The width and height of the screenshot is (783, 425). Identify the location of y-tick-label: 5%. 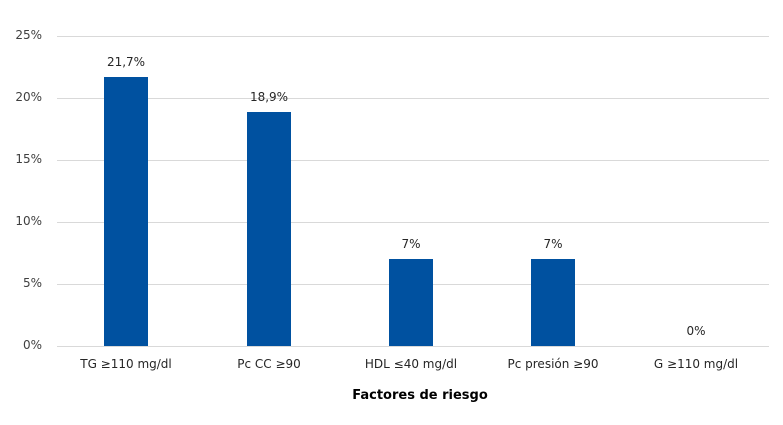
(32, 283).